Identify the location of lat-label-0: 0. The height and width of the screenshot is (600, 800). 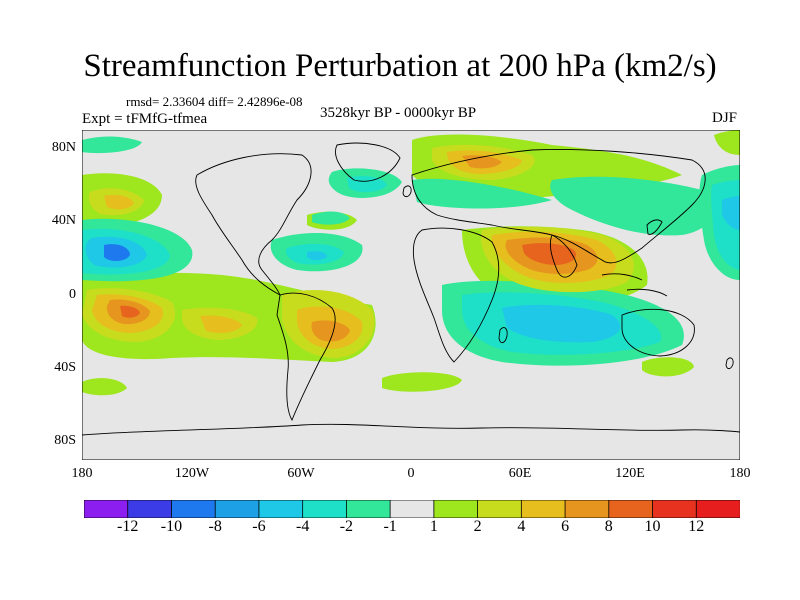
(72, 294).